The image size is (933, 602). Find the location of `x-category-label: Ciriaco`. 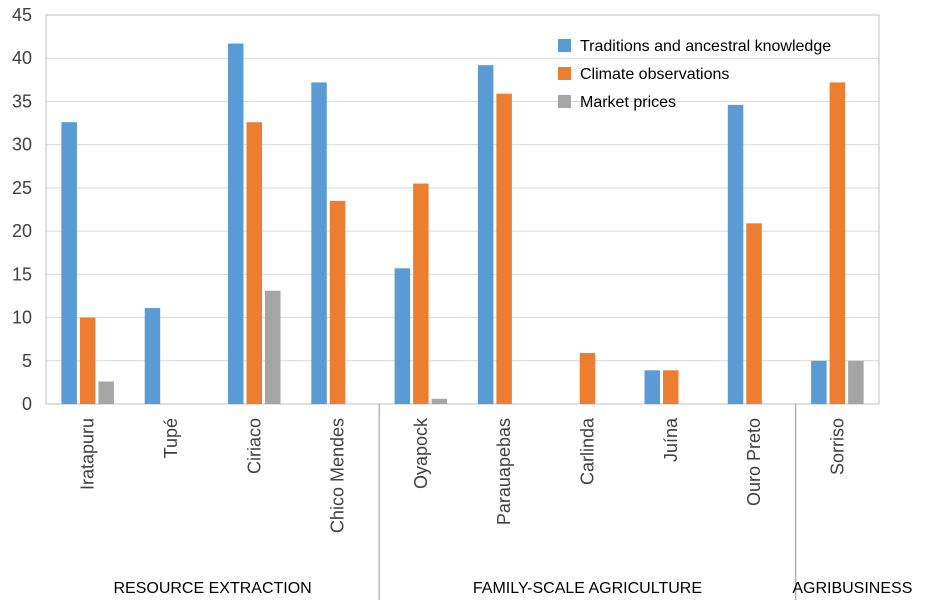

x-category-label: Ciriaco is located at coordinates (254, 446).